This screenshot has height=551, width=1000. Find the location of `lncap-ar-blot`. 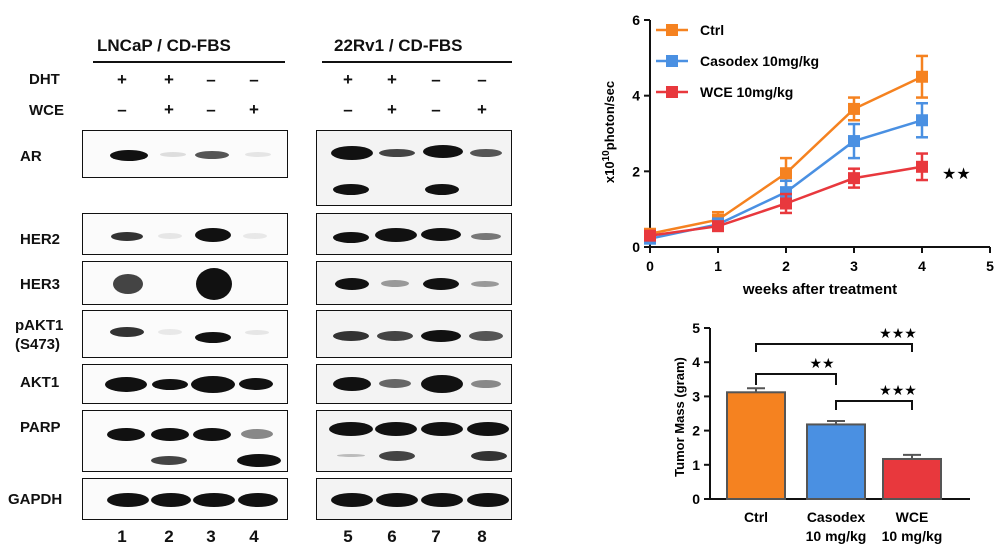

lncap-ar-blot is located at coordinates (185, 154).